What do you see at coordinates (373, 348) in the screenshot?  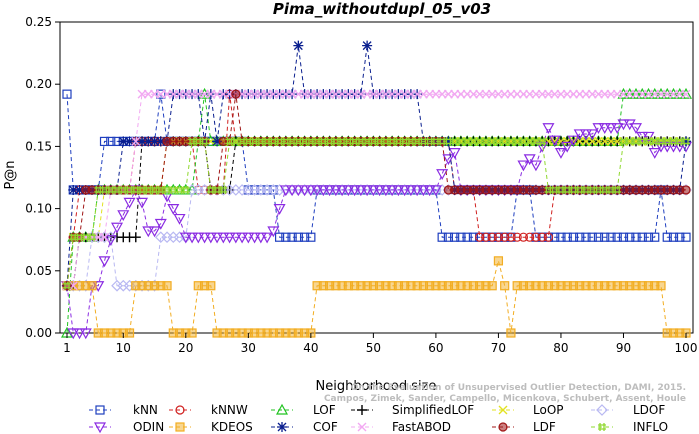 I see `x-tick-label: 50` at bounding box center [373, 348].